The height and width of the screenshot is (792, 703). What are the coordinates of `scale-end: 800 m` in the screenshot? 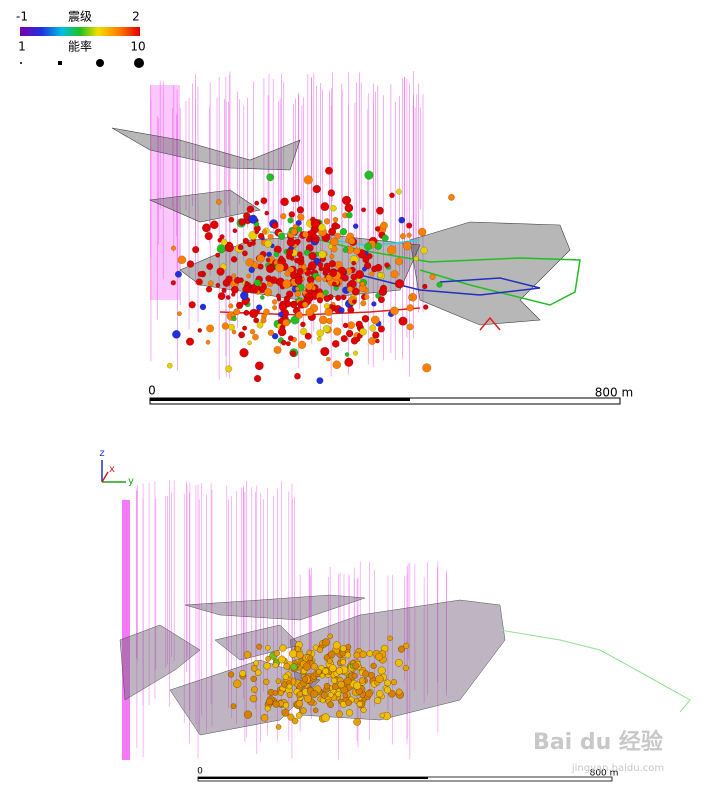 It's located at (604, 774).